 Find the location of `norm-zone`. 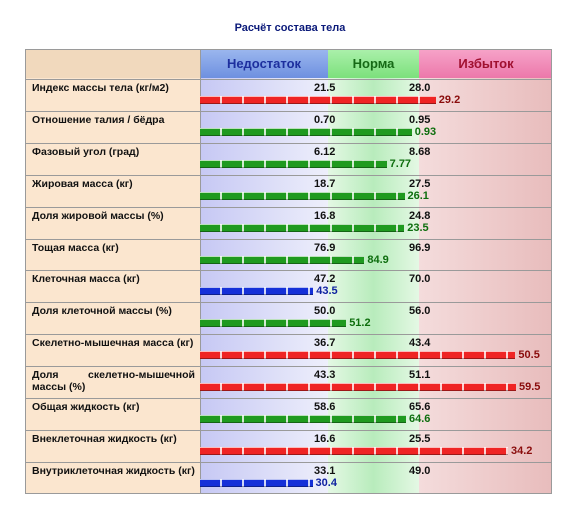

norm-zone is located at coordinates (373, 271).